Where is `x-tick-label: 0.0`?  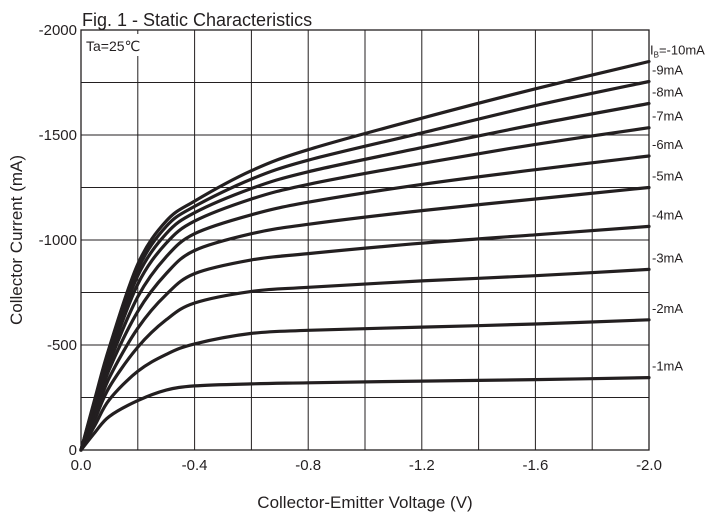
x-tick-label: 0.0 is located at coordinates (81, 465).